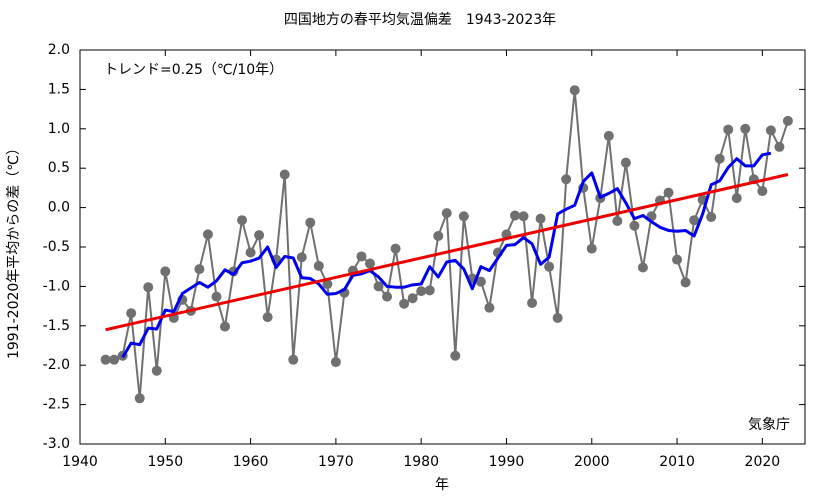  What do you see at coordinates (769, 425) in the screenshot?
I see `source-annotation: 気象庁` at bounding box center [769, 425].